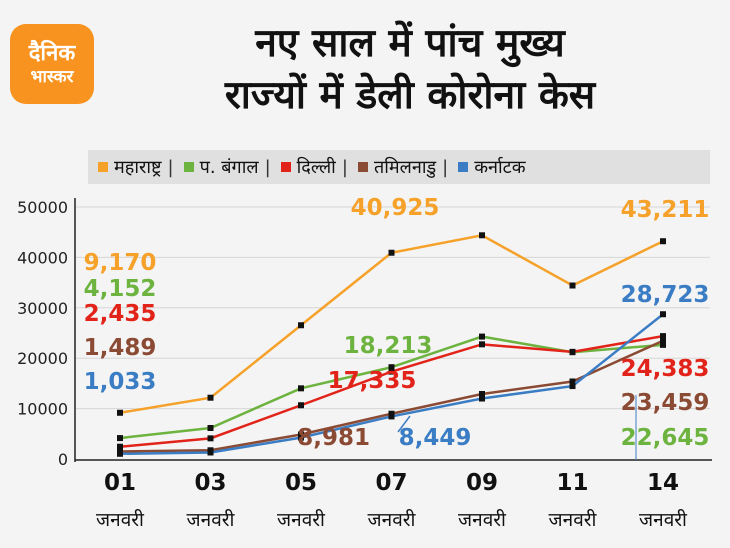  What do you see at coordinates (120, 483) in the screenshot?
I see `x-tick-day: 01` at bounding box center [120, 483].